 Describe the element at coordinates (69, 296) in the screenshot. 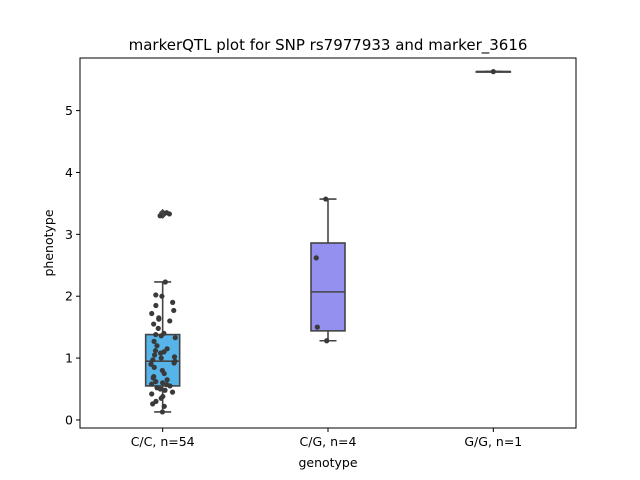

I see `y-tick-label: 2` at that location.